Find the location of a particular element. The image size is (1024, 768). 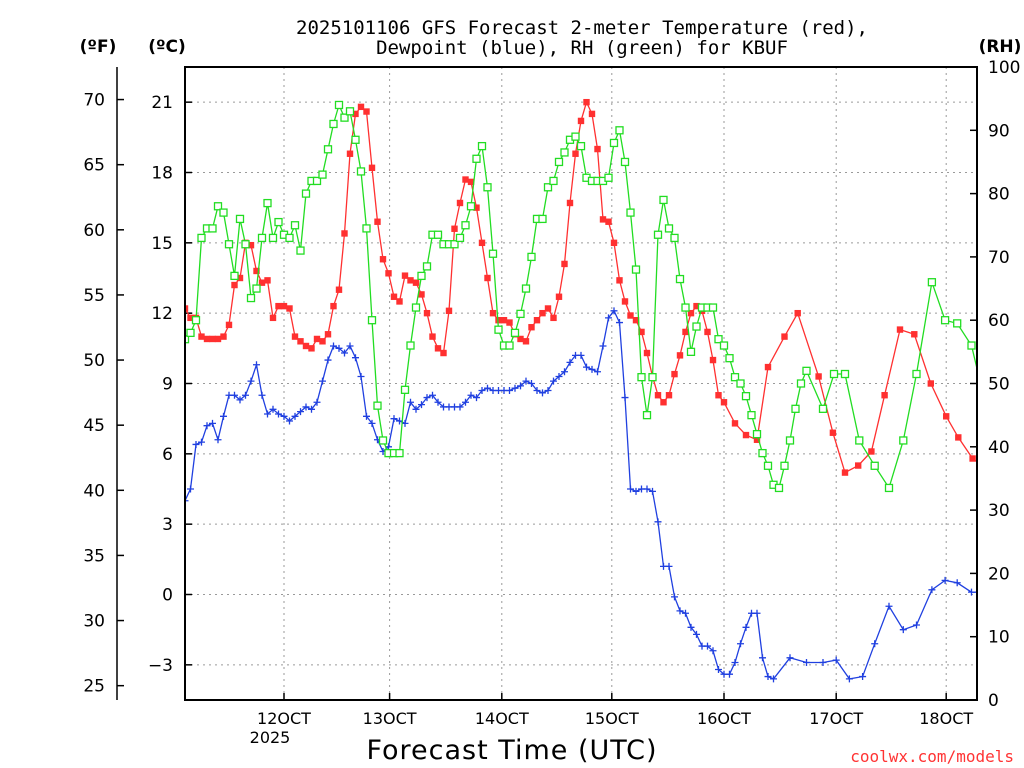

x-tick-label: 14OCT is located at coordinates (502, 718).